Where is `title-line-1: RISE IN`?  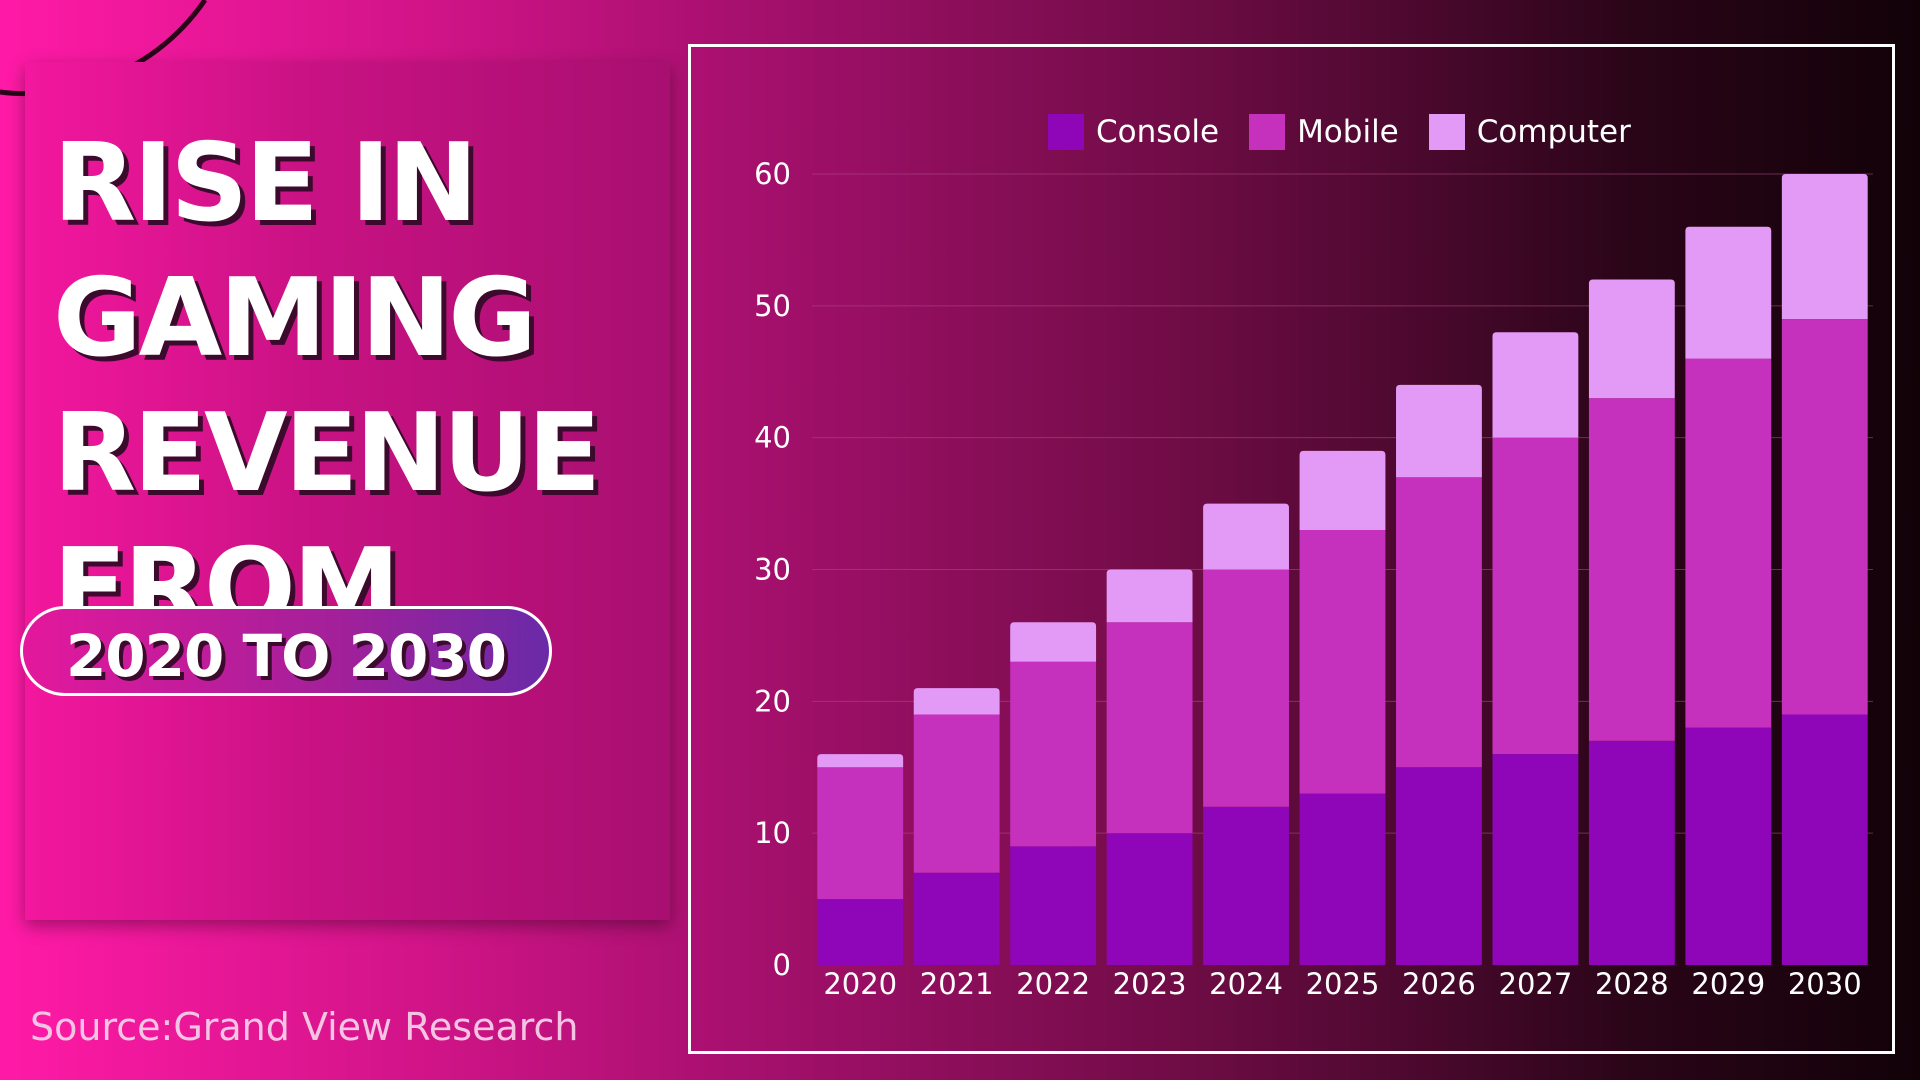
title-line-1: RISE IN is located at coordinates (265, 183).